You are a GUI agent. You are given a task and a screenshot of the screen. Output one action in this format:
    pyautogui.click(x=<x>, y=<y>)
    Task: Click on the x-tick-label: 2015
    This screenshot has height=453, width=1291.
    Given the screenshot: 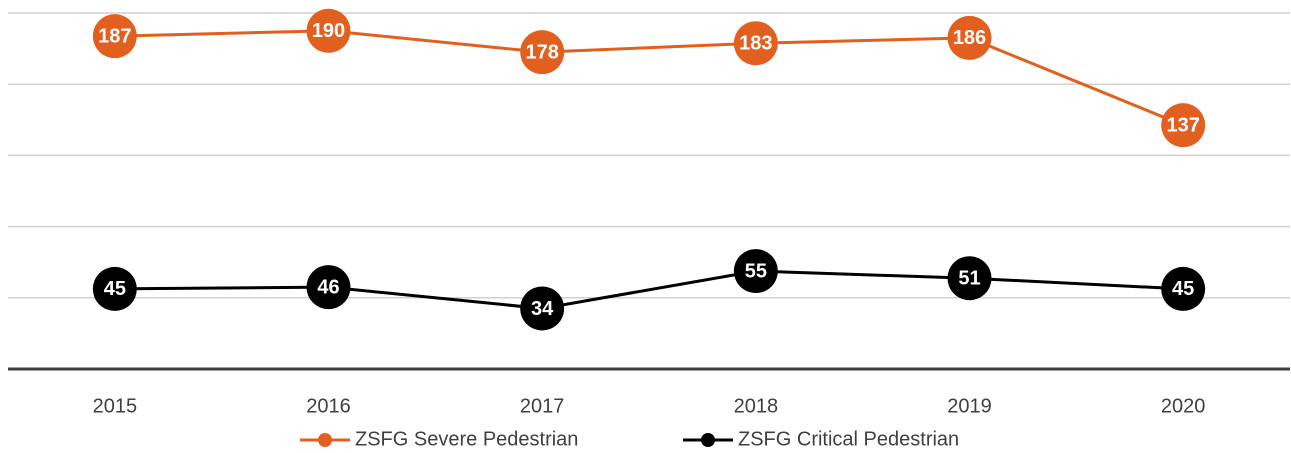 What is the action you would take?
    pyautogui.click(x=115, y=406)
    